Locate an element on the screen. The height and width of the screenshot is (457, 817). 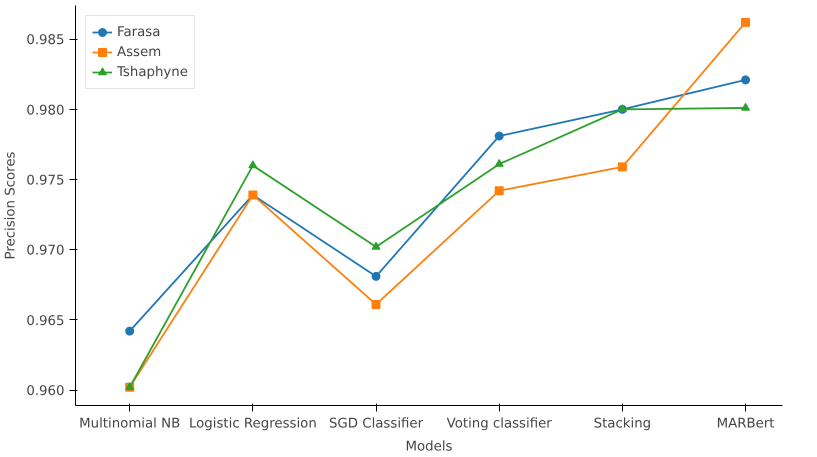
y-tick-label: 0.980 is located at coordinates (45, 110).